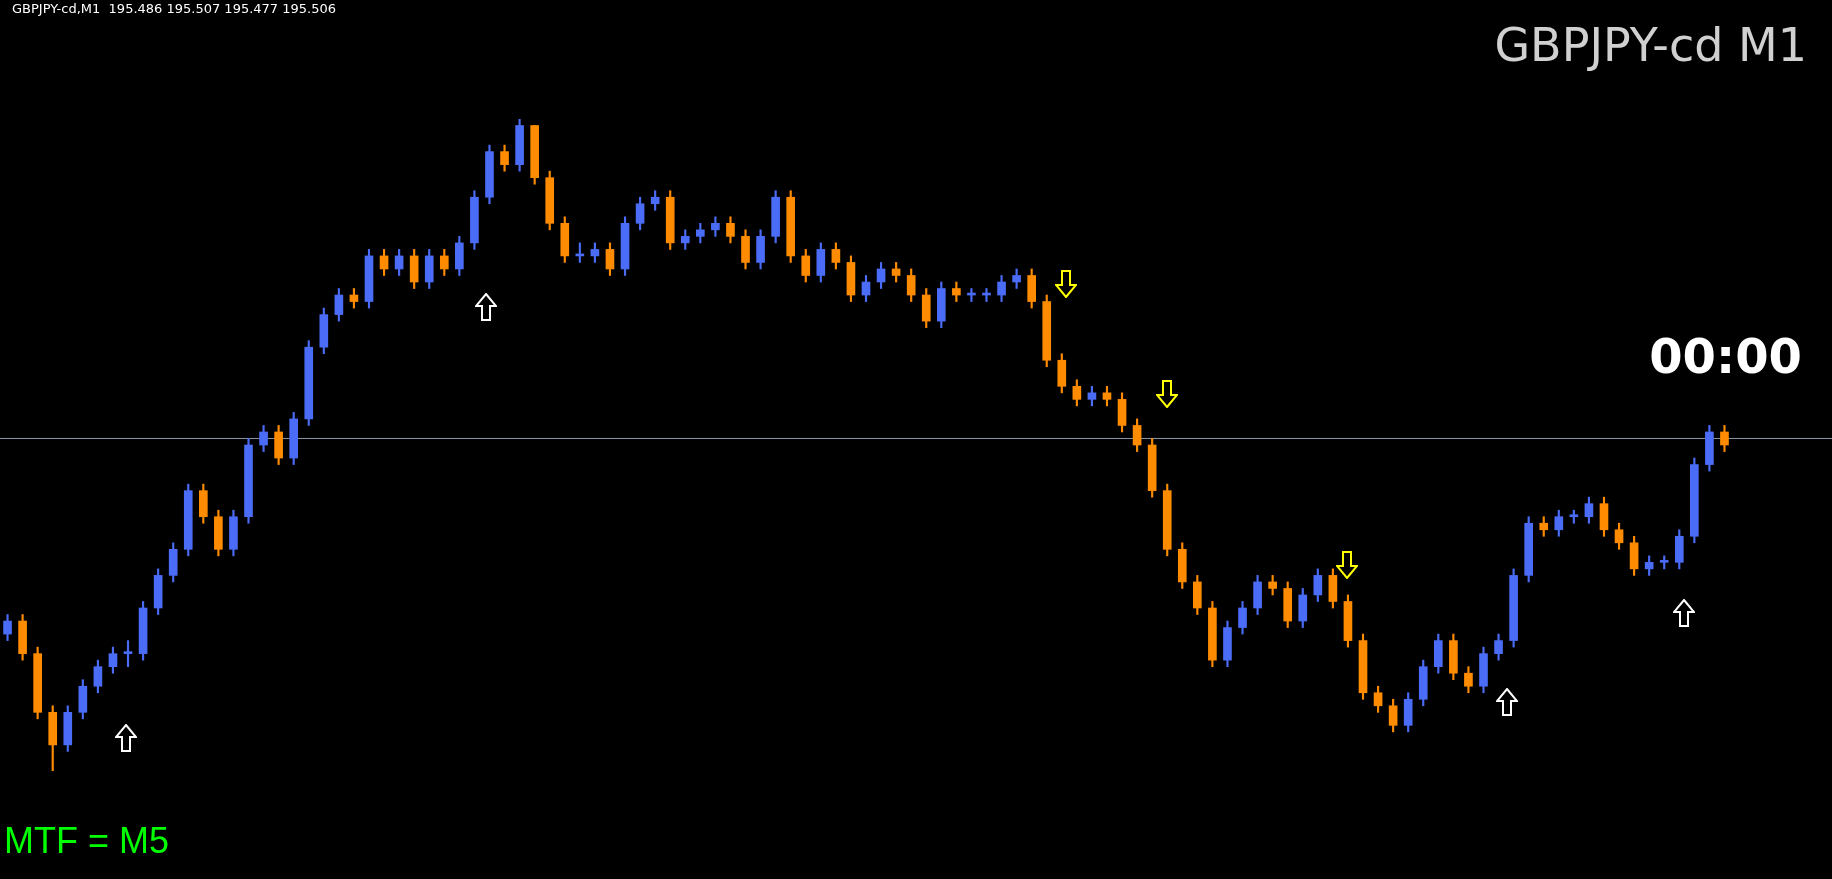  Describe the element at coordinates (174, 8) in the screenshot. I see `chart-subtitle: GBPJPY-cd,M1 195.486 195.507 195.477 195.506` at that location.